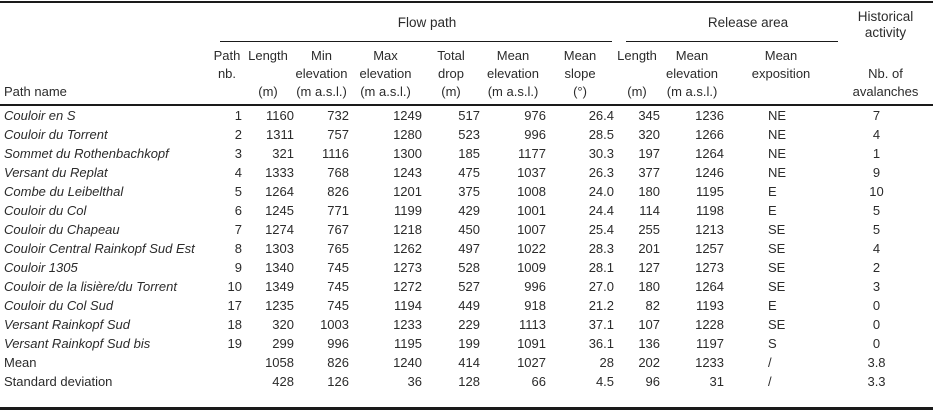 Image resolution: width=933 pixels, height=414 pixels. Describe the element at coordinates (876, 229) in the screenshot. I see `cell-nb-avalanches: 5` at that location.